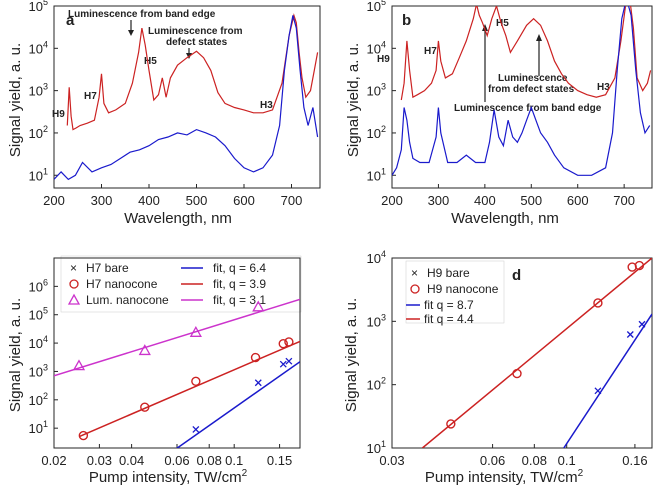 This screenshot has width=657, height=492. What do you see at coordinates (353, 100) in the screenshot?
I see `panel-b-ylabel: Signal yield, a. u.` at bounding box center [353, 100].